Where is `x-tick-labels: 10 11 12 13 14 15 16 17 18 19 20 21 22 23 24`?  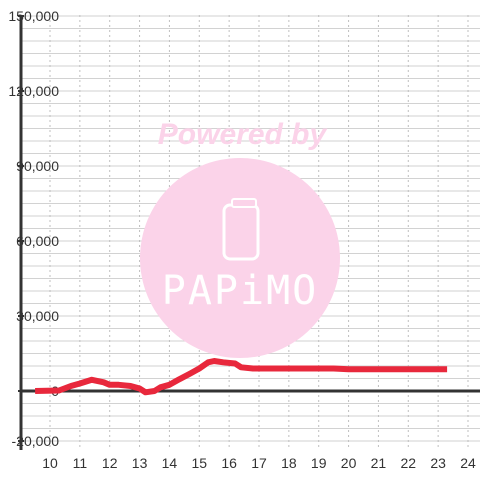 x-tick-labels: 10 11 12 13 14 15 16 17 18 19 20 21 22 23 24 is located at coordinates (259, 463).